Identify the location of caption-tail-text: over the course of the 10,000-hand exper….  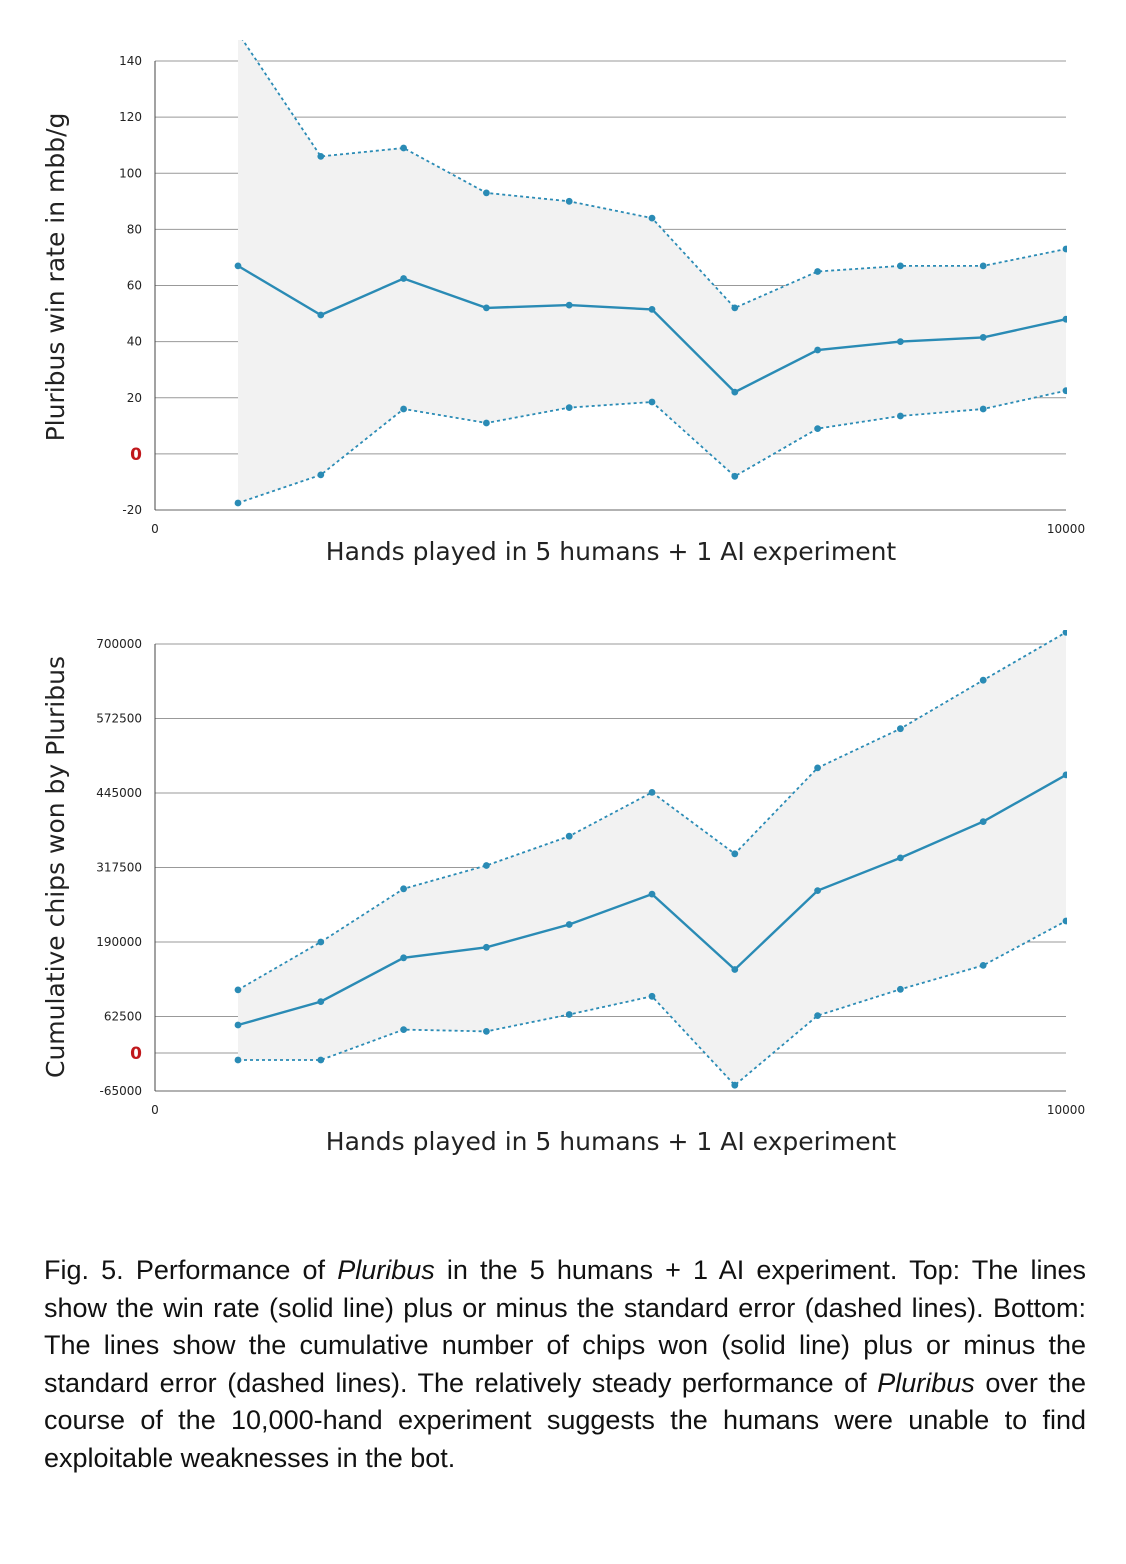
(565, 1420).